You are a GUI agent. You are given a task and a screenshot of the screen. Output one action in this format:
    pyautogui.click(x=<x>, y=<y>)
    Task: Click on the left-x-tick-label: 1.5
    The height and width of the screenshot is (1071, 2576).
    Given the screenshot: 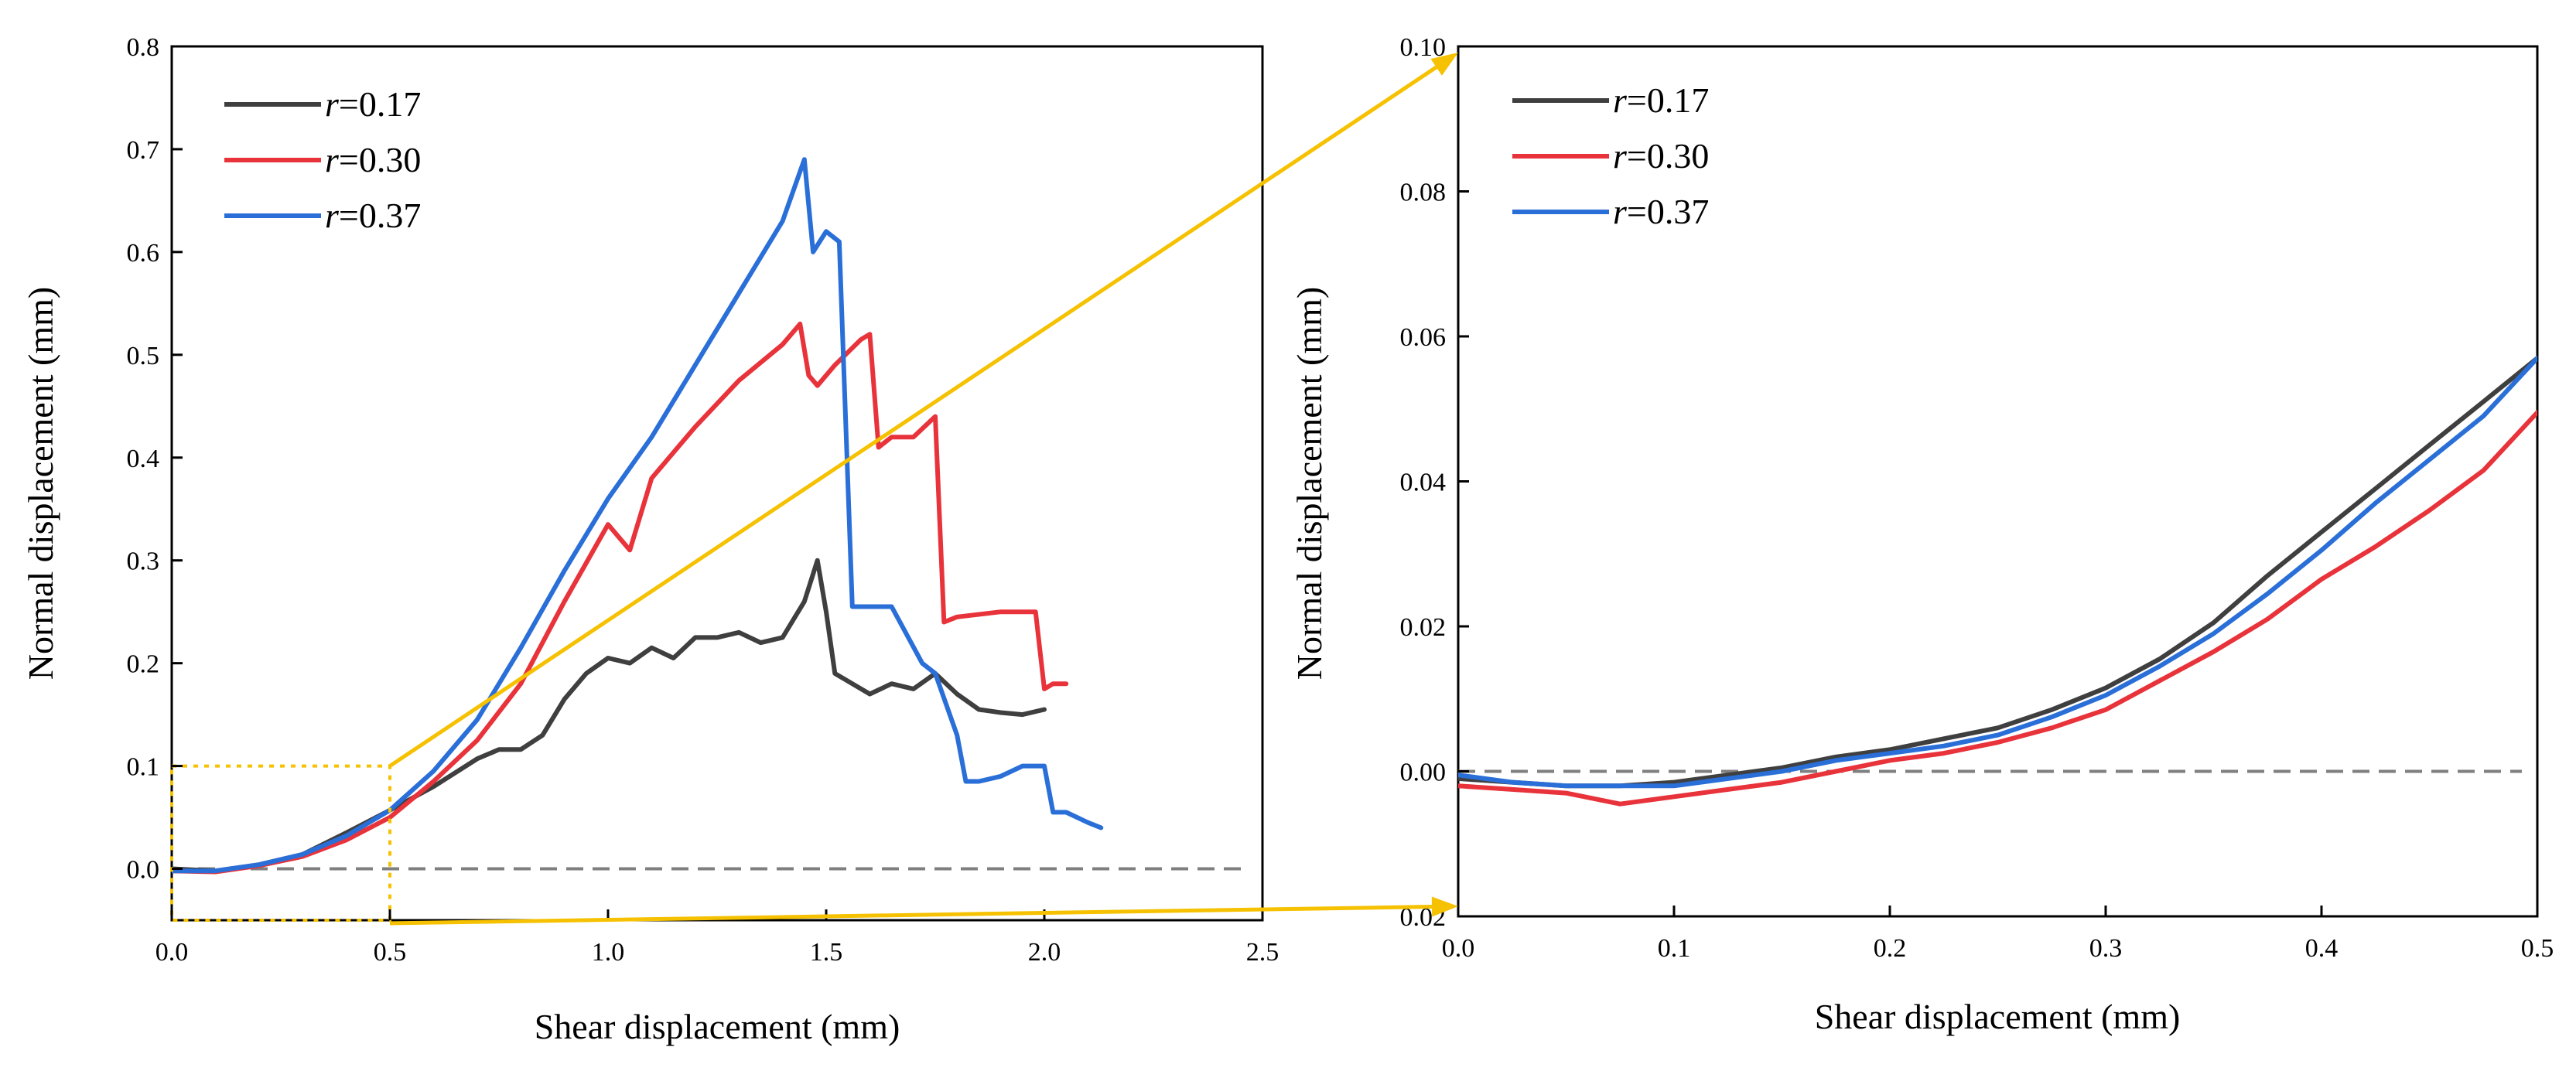 What is the action you would take?
    pyautogui.click(x=826, y=953)
    